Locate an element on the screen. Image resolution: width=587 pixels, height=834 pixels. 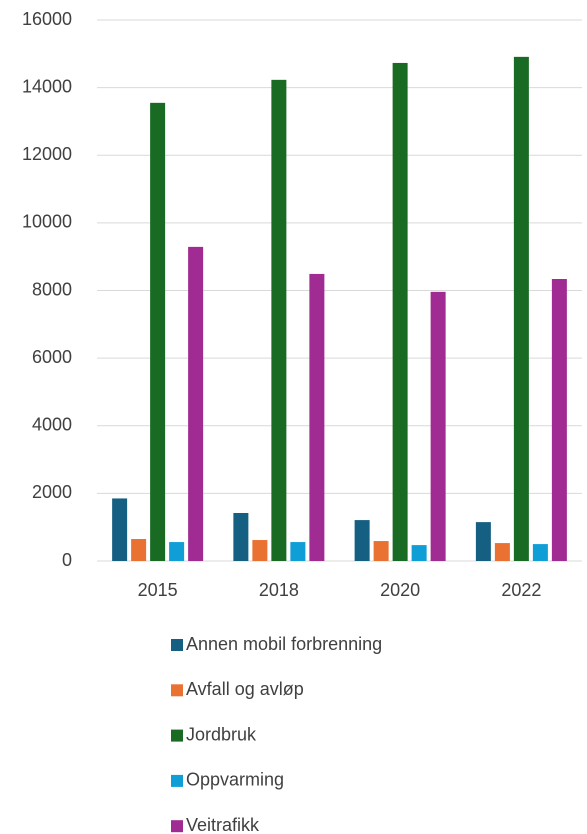
legend-label: Jordbruk is located at coordinates (221, 734).